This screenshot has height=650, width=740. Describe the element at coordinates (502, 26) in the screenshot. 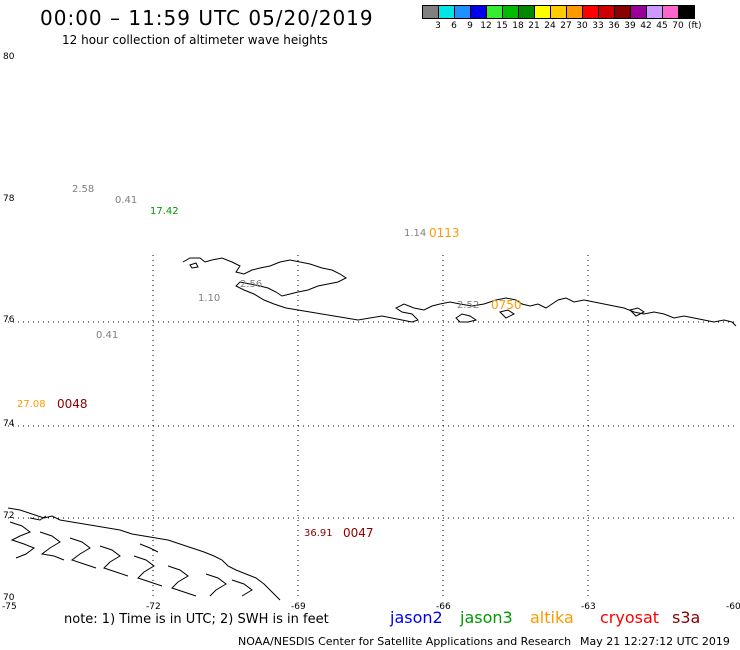

I see `scale-label: 15` at that location.